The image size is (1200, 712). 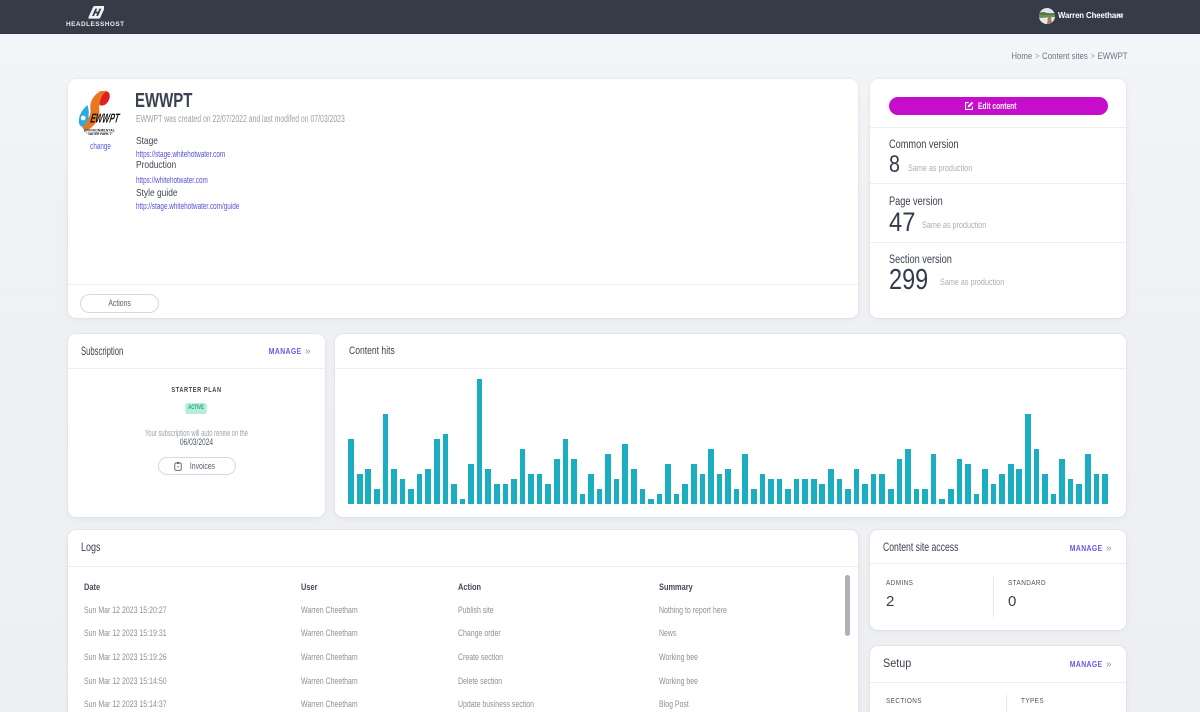 I want to click on svg-text: " WATER PARK T", so click(x=99, y=134).